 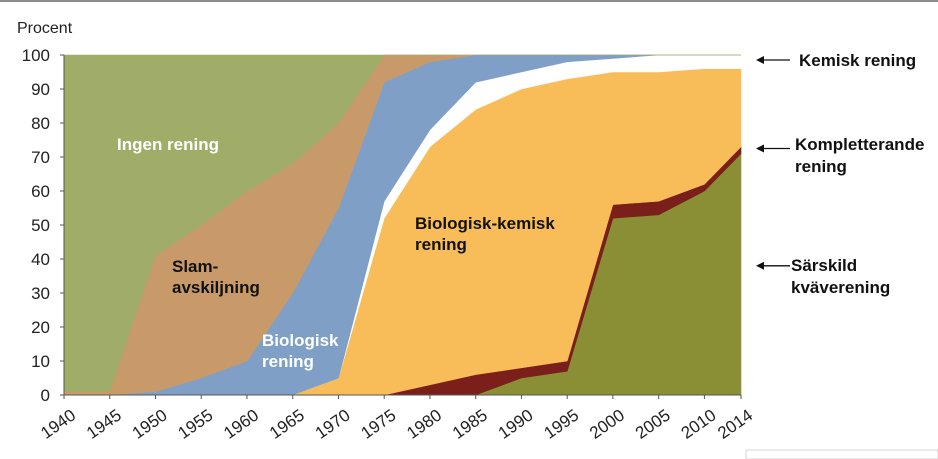 I want to click on side-label-kompletterande: Kompletterande rening, so click(x=840, y=155).